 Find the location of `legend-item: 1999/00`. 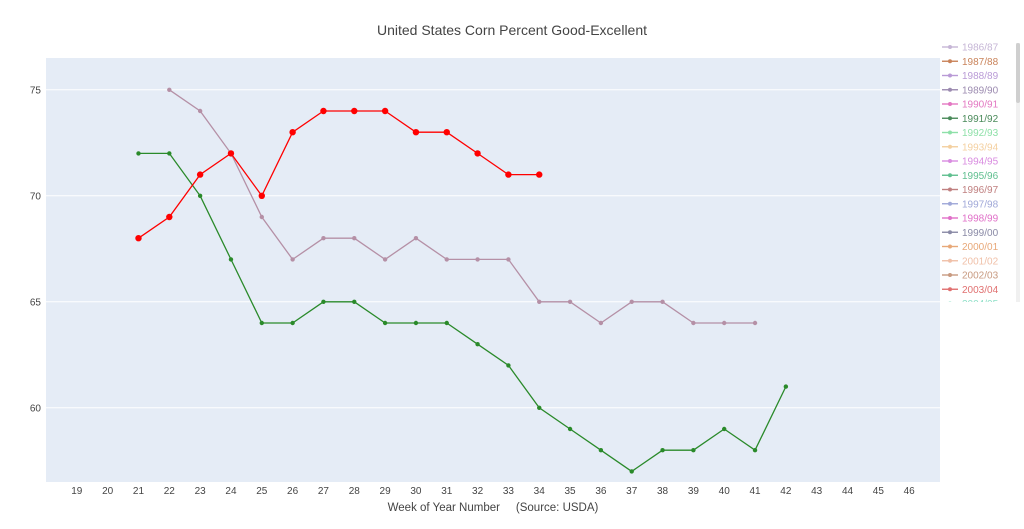

legend-item: 1999/00 is located at coordinates (970, 233).